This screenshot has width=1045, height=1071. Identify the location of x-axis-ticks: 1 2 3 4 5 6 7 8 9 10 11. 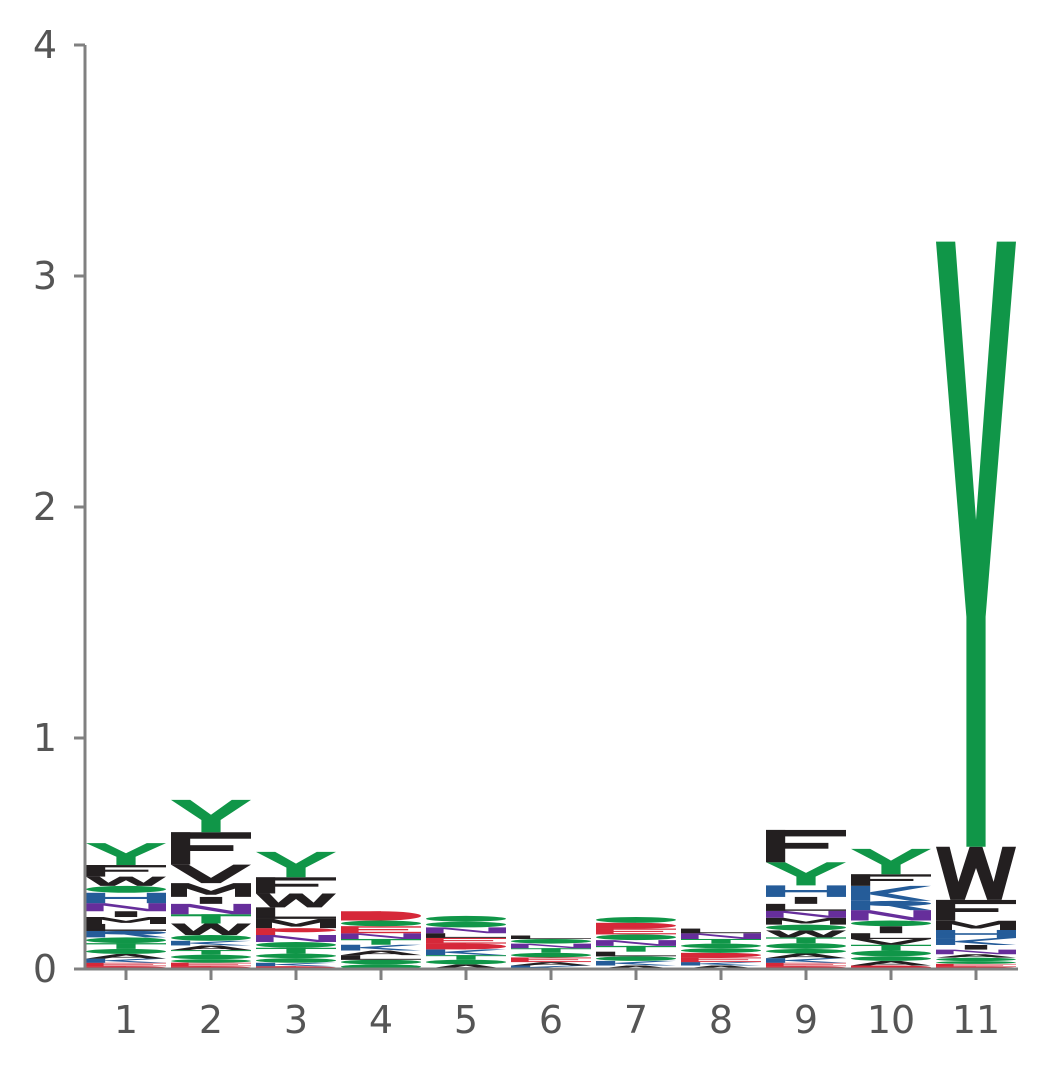
(557, 1005).